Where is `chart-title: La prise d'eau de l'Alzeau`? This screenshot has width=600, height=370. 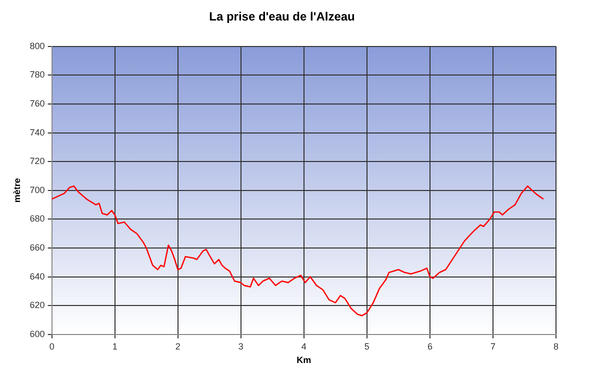
chart-title: La prise d'eau de l'Alzeau is located at coordinates (282, 17).